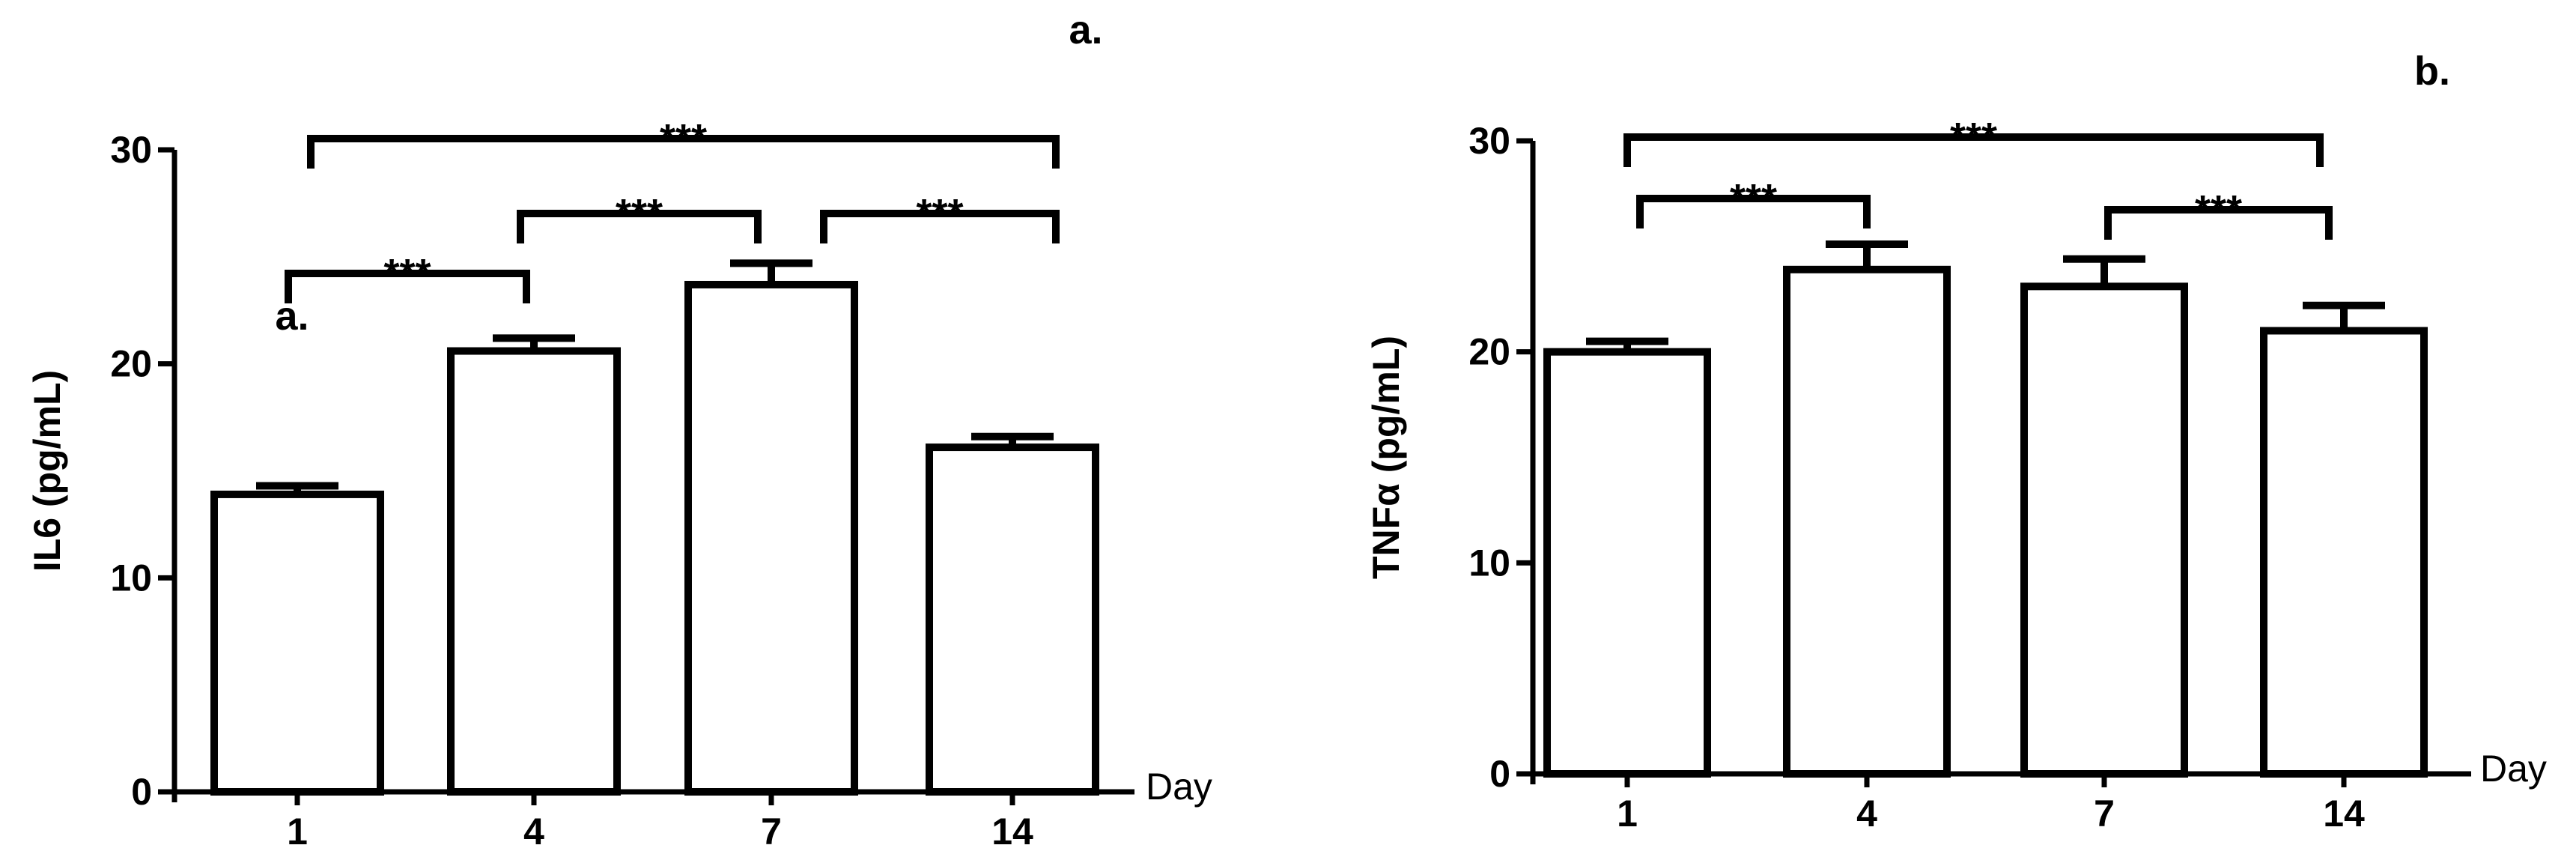  Describe the element at coordinates (1085, 30) in the screenshot. I see `panel-label: a.` at that location.